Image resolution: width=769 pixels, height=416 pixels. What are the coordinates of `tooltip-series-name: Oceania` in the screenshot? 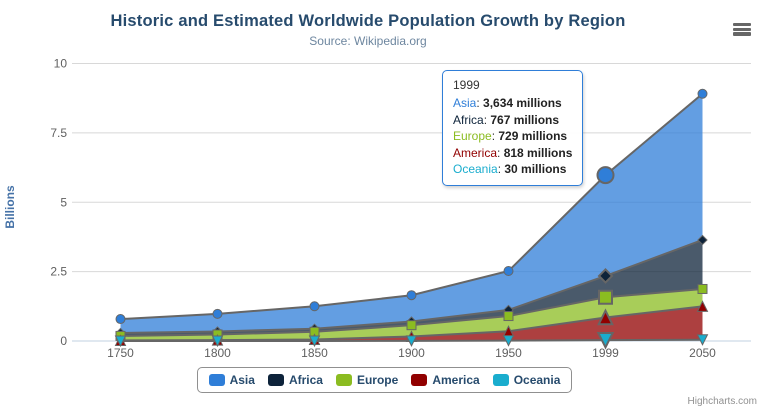 It's located at (475, 169).